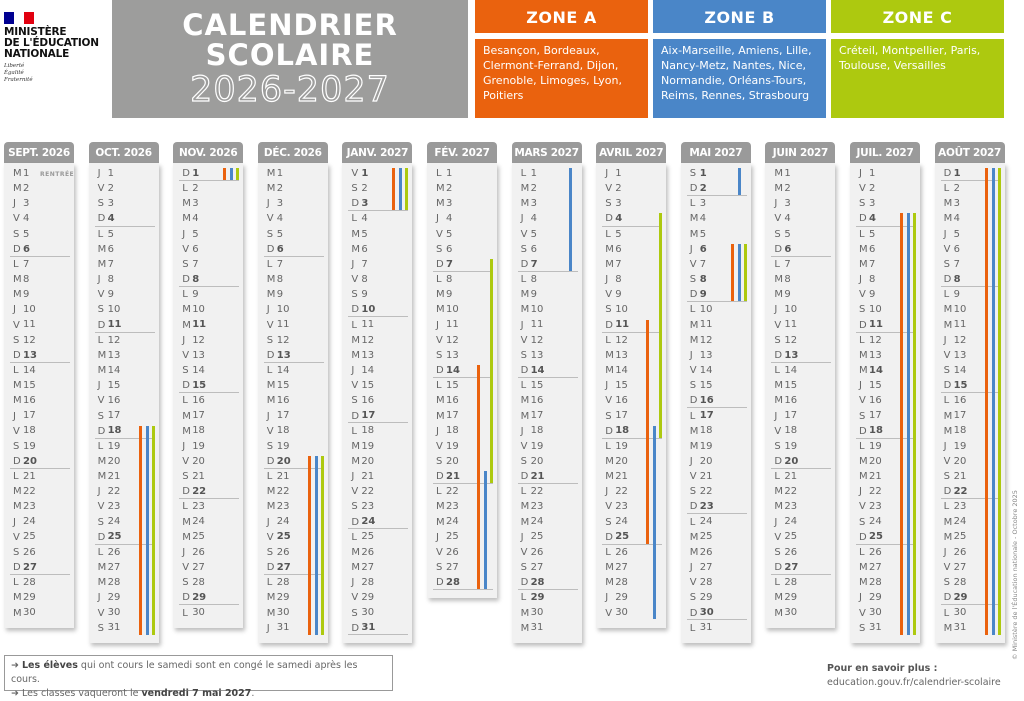 This screenshot has height=701, width=1024. Describe the element at coordinates (716, 613) in the screenshot. I see `day-row: 30` at that location.